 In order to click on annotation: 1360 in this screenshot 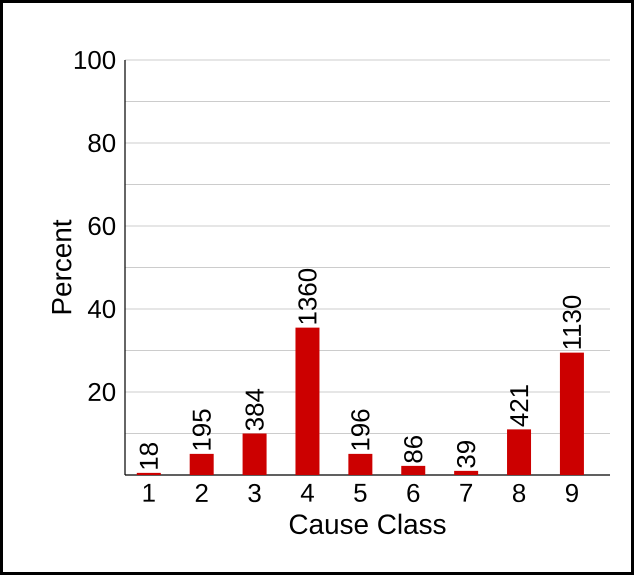, I will do `click(307, 296)`.